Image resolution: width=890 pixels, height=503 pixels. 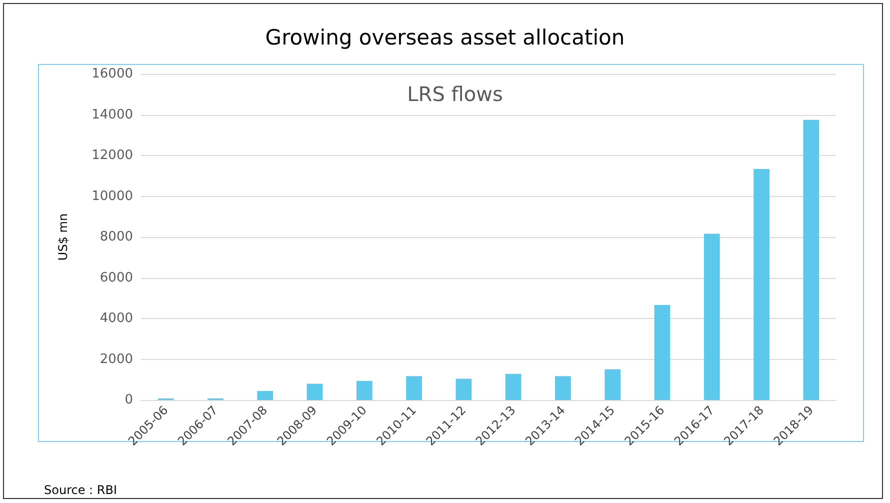 What do you see at coordinates (116, 359) in the screenshot?
I see `y-tick-label: 2000` at bounding box center [116, 359].